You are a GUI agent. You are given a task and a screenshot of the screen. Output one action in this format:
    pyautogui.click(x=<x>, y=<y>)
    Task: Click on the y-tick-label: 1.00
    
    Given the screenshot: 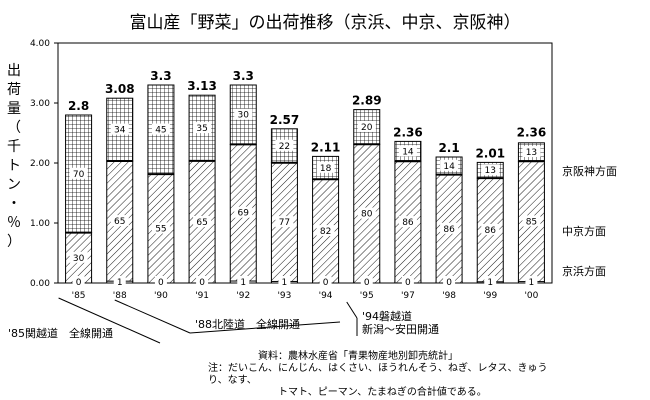 What is the action you would take?
    pyautogui.click(x=40, y=224)
    